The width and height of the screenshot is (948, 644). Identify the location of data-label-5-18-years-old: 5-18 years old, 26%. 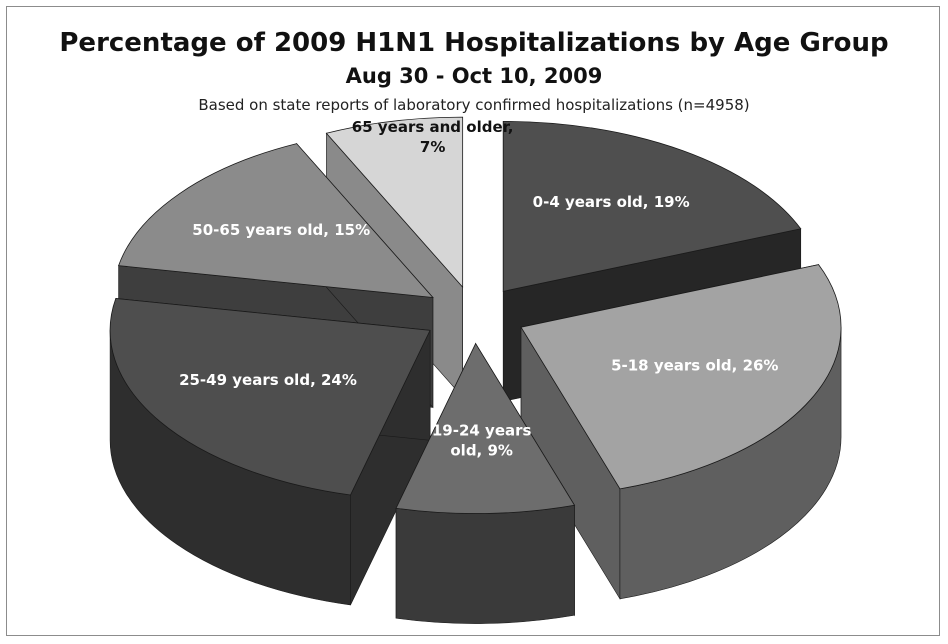
(694, 366).